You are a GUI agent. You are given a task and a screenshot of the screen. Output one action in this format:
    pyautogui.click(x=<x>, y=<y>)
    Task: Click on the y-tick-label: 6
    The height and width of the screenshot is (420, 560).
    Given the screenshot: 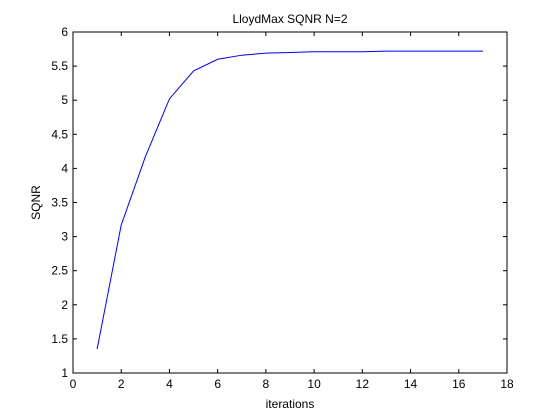 What is the action you would take?
    pyautogui.click(x=64, y=32)
    